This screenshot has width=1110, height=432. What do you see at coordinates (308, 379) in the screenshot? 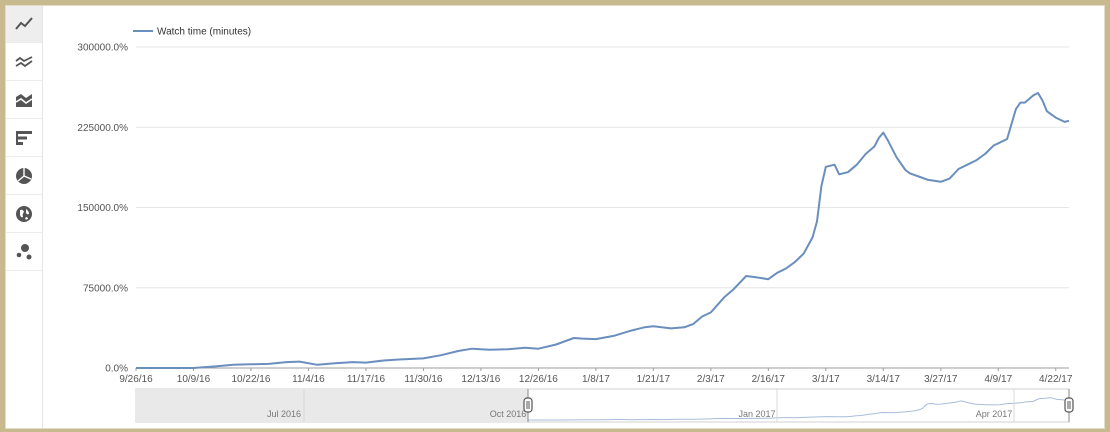
I see `x-tick-label: 11/4/16` at bounding box center [308, 379].